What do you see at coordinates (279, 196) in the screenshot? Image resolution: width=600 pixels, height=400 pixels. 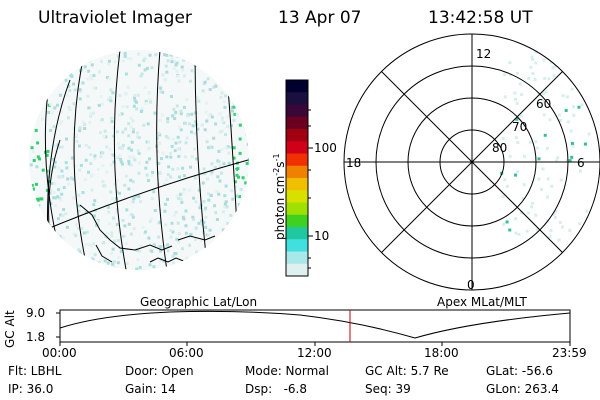 I see `colorbar-unit-label: photon cm-2s-1` at bounding box center [279, 196].